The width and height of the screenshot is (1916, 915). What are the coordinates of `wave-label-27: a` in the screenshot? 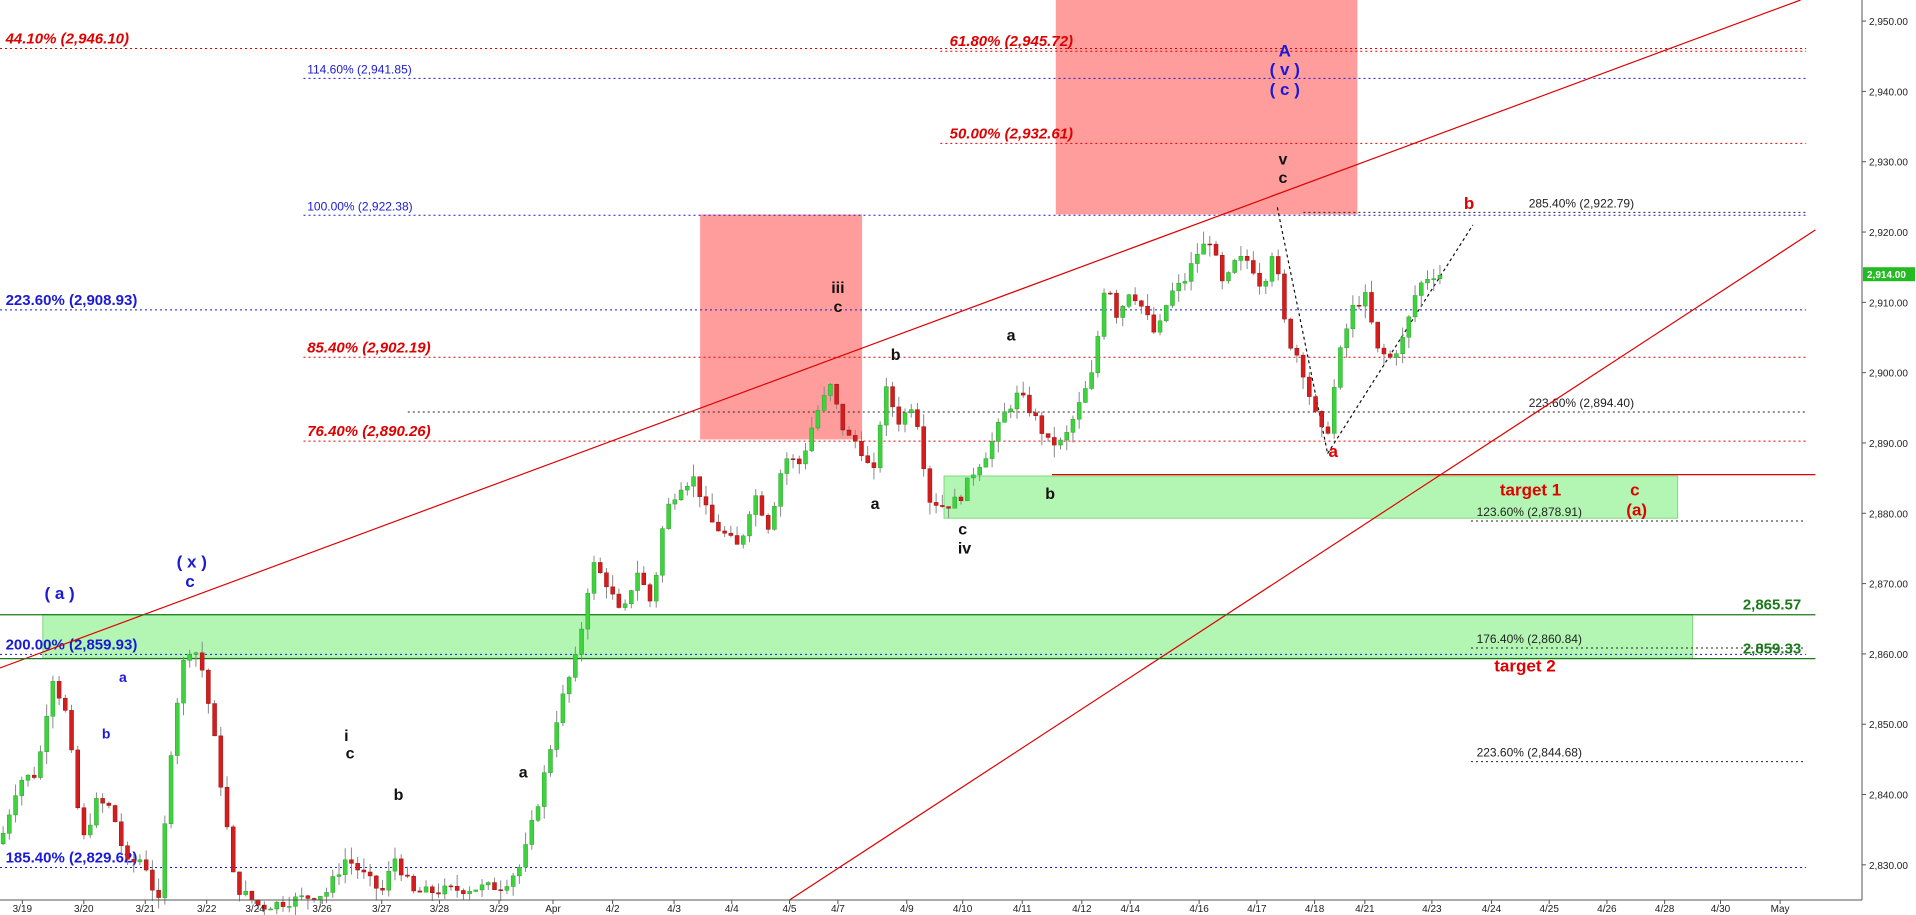 It's located at (523, 773).